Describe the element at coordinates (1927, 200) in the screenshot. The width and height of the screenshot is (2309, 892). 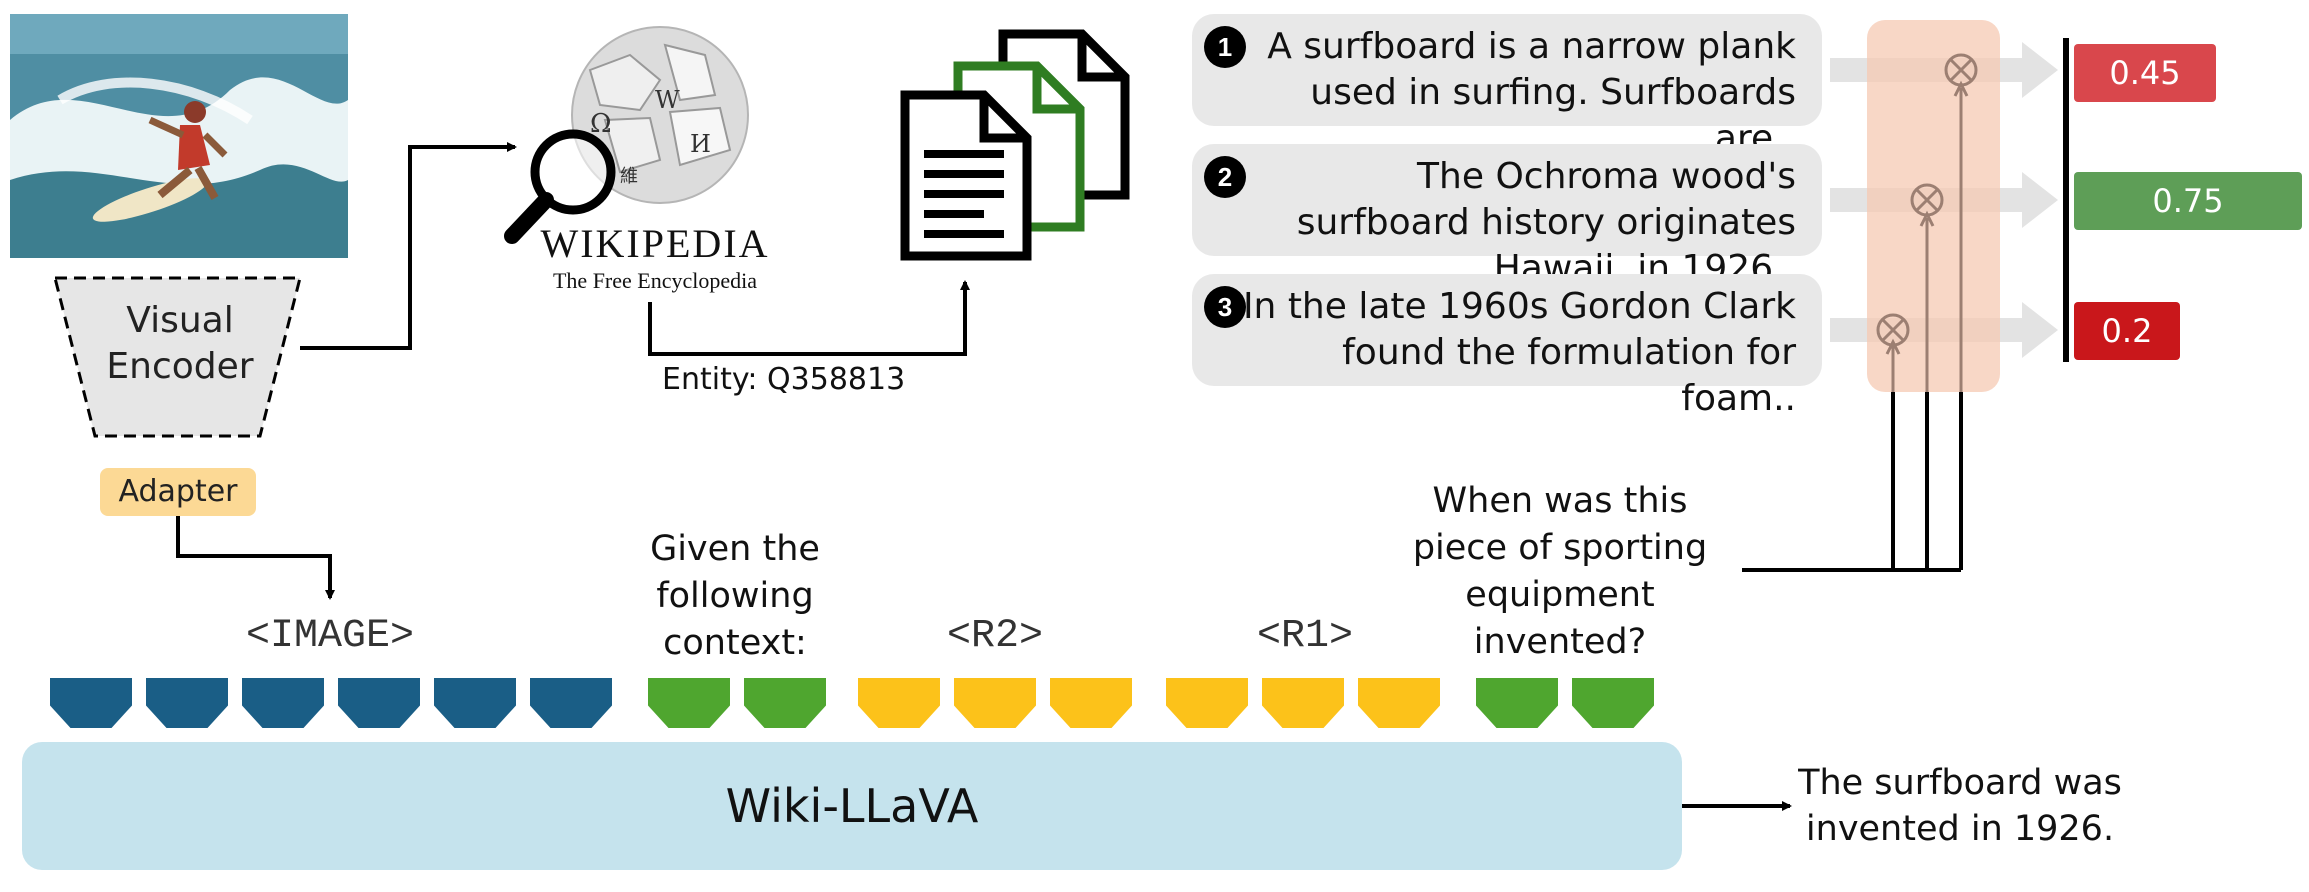
I see `multiply-icons` at that location.